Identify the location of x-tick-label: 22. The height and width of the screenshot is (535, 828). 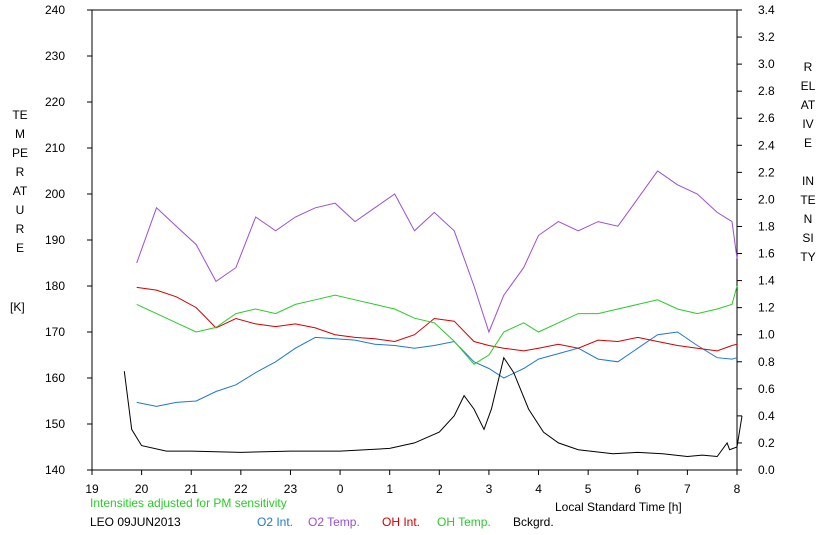
(241, 489).